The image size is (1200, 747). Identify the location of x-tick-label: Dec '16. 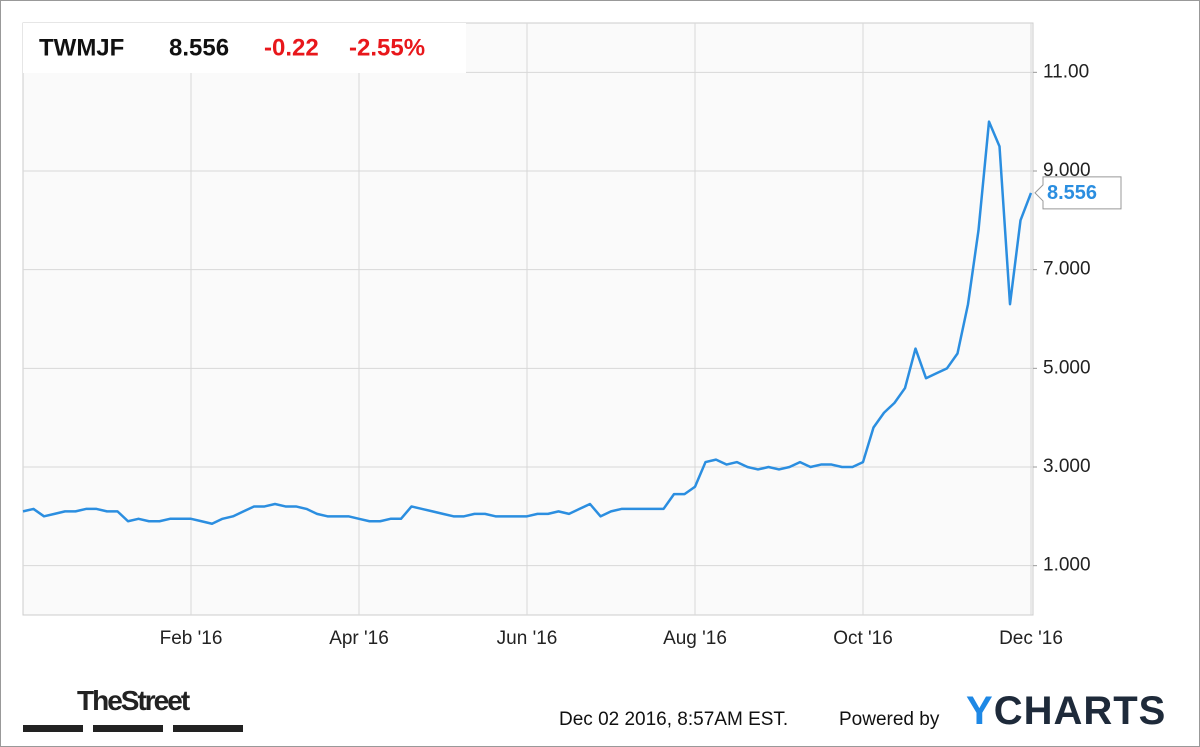
(1031, 638).